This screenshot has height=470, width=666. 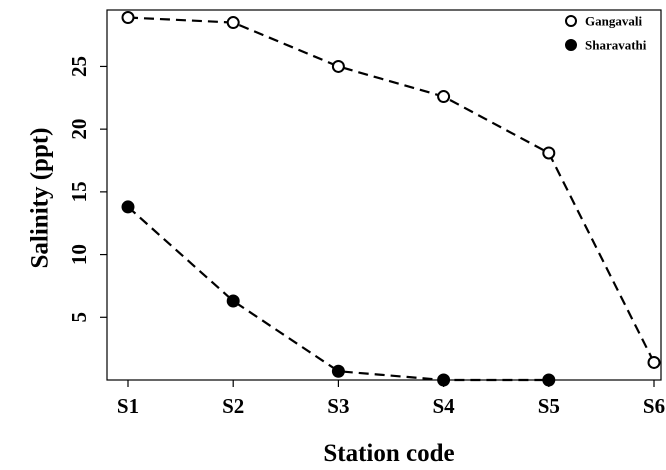 What do you see at coordinates (606, 33) in the screenshot?
I see `legend: Gangavali Sharavathi` at bounding box center [606, 33].